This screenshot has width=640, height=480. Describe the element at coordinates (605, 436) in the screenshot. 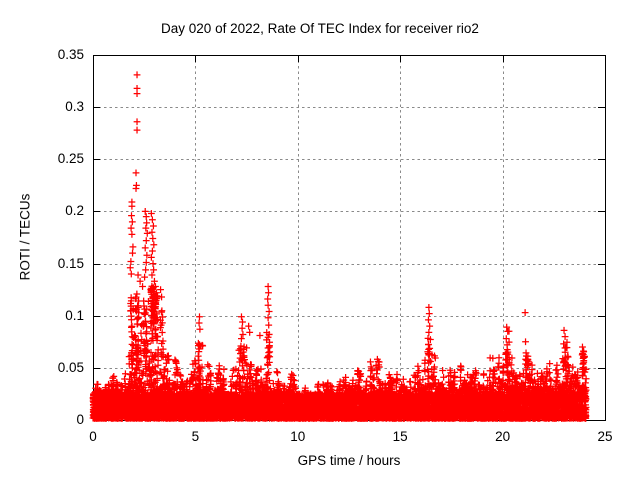

I see `x-tick-label: 25` at that location.